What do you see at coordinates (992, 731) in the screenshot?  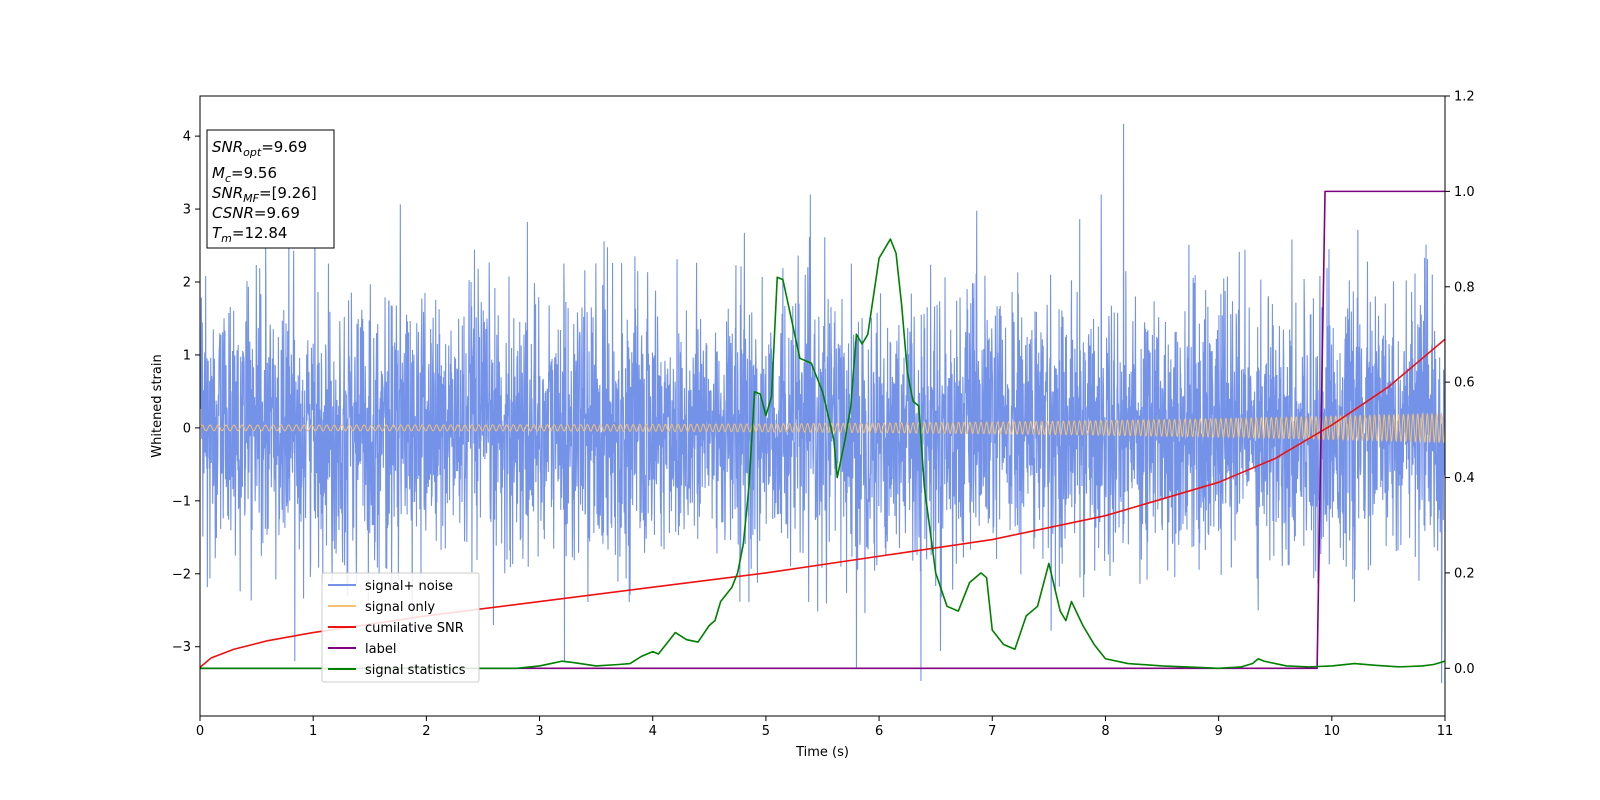 I see `x-tick-label: 7` at bounding box center [992, 731].